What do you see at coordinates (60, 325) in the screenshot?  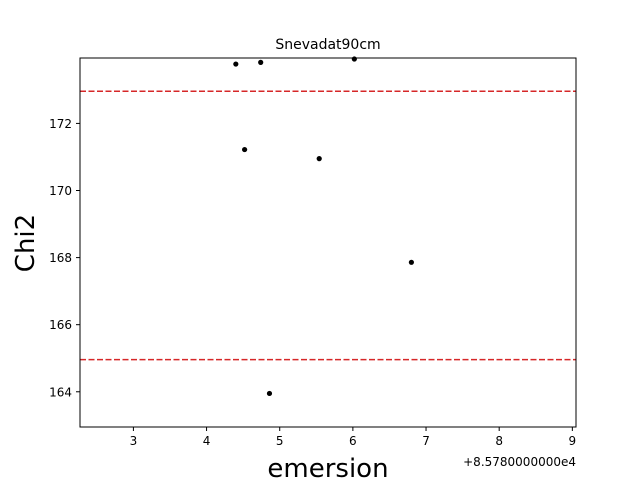 I see `y-tick-label: 166` at bounding box center [60, 325].